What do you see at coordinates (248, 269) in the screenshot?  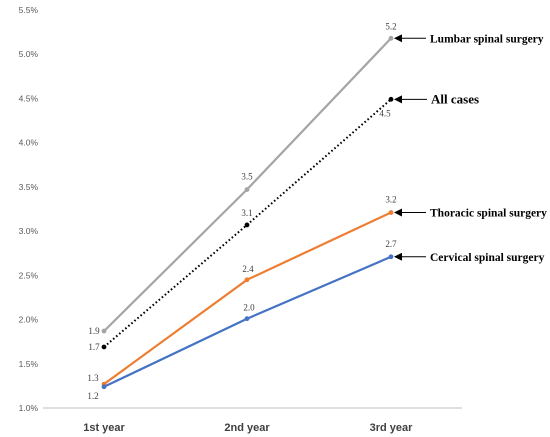 I see `data-label: 2.4` at bounding box center [248, 269].